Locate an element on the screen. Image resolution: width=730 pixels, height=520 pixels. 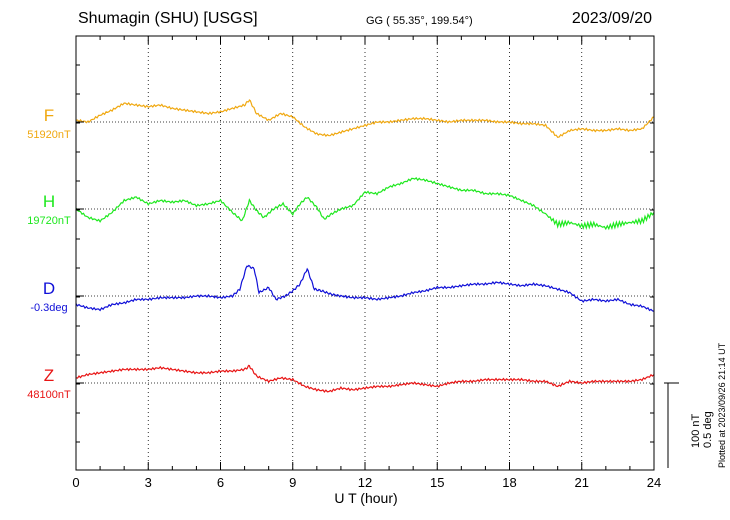
scale-bar is located at coordinates (671, 425).